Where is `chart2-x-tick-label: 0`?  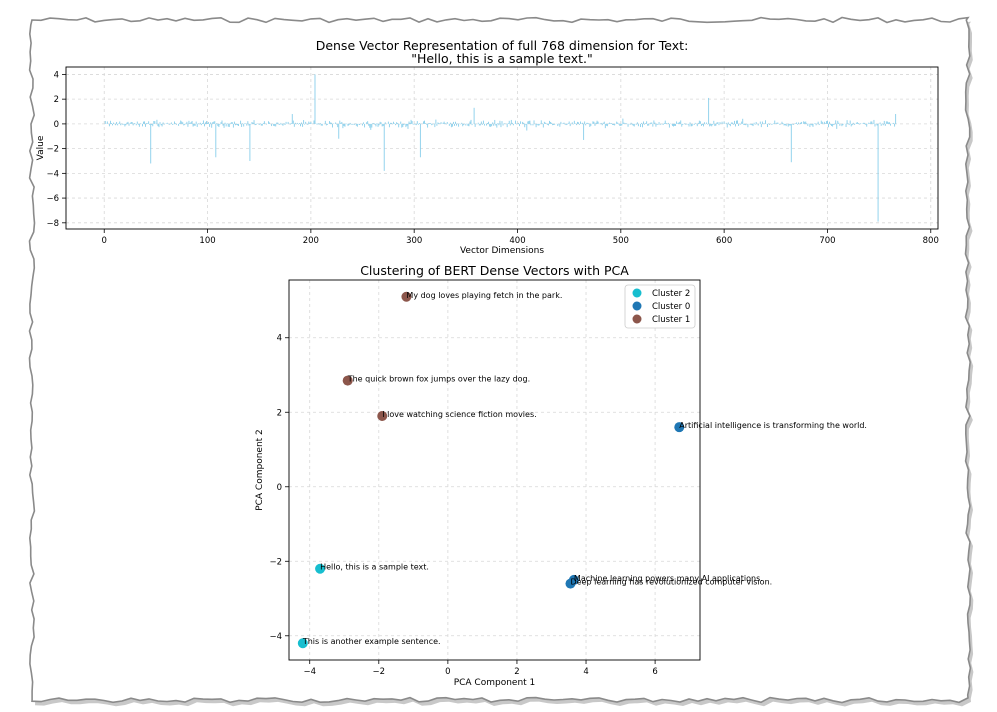
chart2-x-tick-label: 0 is located at coordinates (447, 672).